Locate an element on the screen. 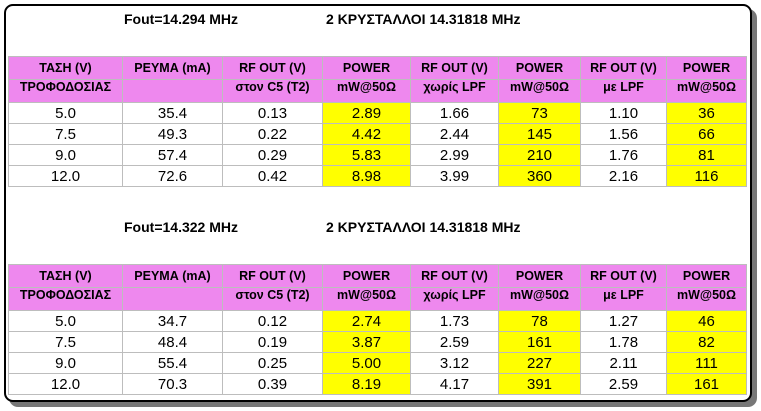  rf-out-lpf-cell: 2.11 is located at coordinates (623, 363).